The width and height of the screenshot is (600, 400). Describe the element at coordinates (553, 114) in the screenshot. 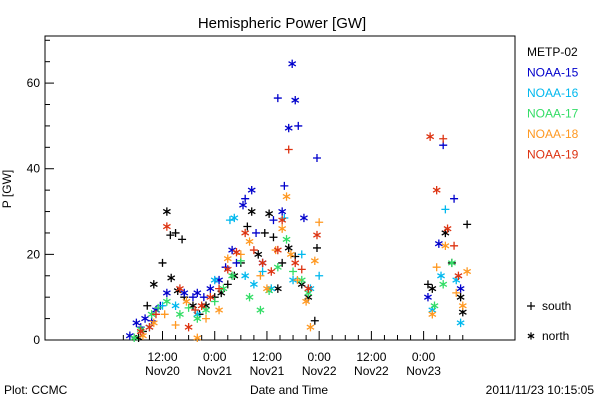

I see `legend-entry: NOAA-17` at that location.